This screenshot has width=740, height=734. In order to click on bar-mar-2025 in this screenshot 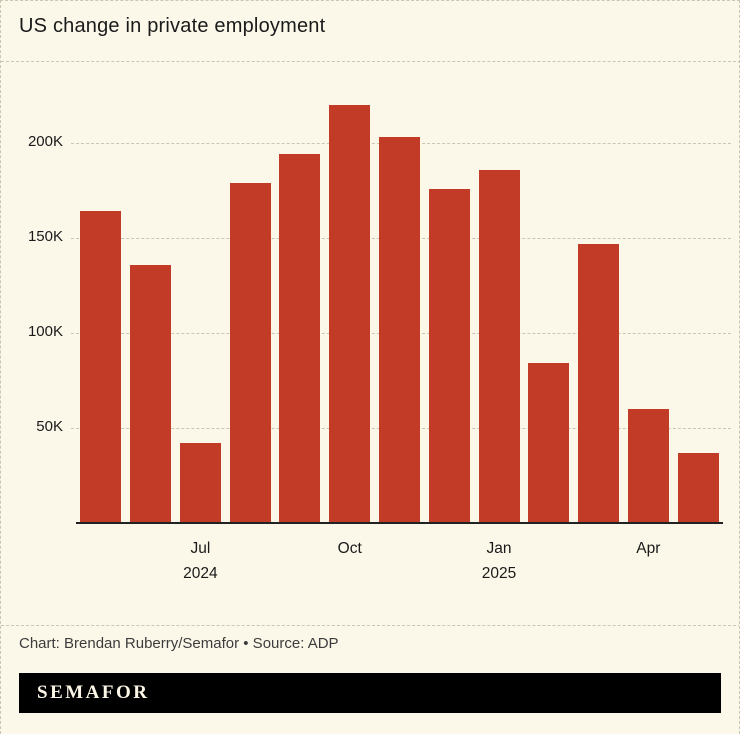, I will do `click(598, 383)`.